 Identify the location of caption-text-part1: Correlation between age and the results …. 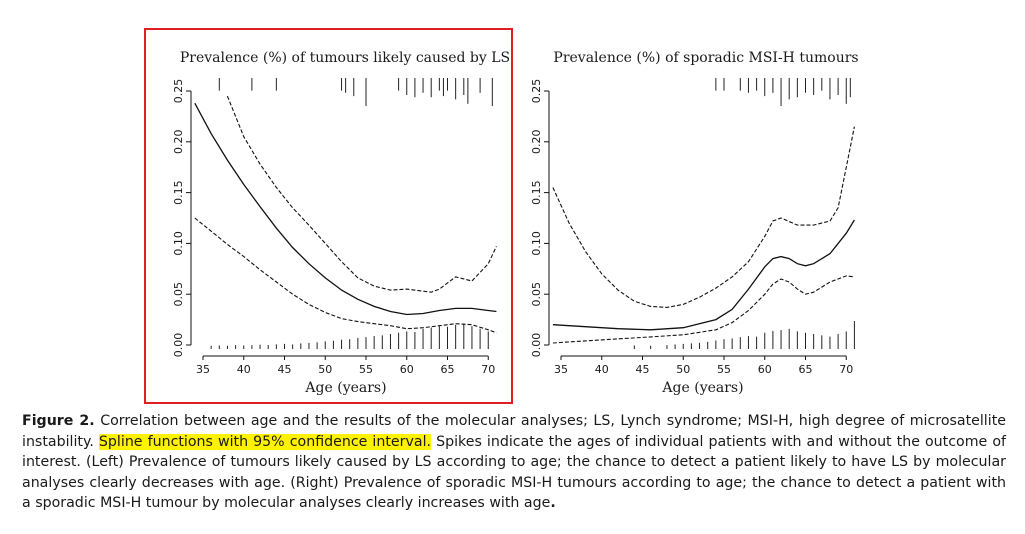
(514, 431).